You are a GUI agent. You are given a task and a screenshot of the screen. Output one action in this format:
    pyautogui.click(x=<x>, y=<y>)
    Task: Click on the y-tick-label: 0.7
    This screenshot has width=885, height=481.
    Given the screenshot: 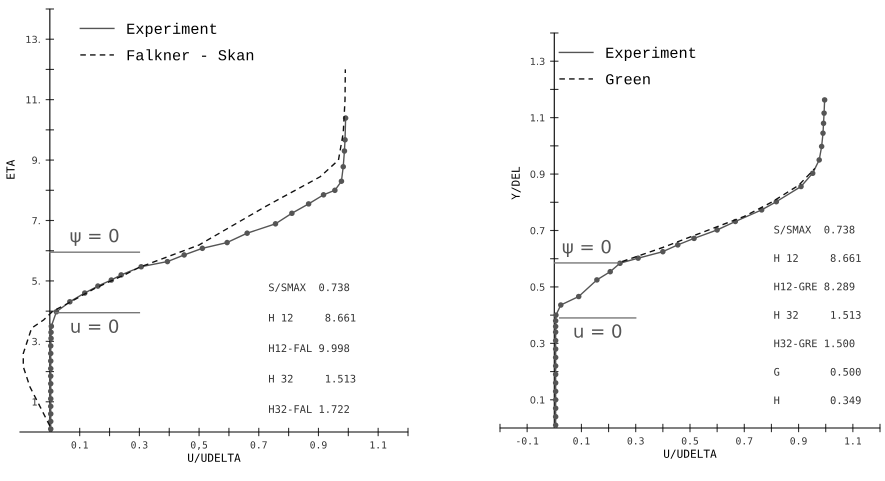 What is the action you would take?
    pyautogui.click(x=537, y=230)
    